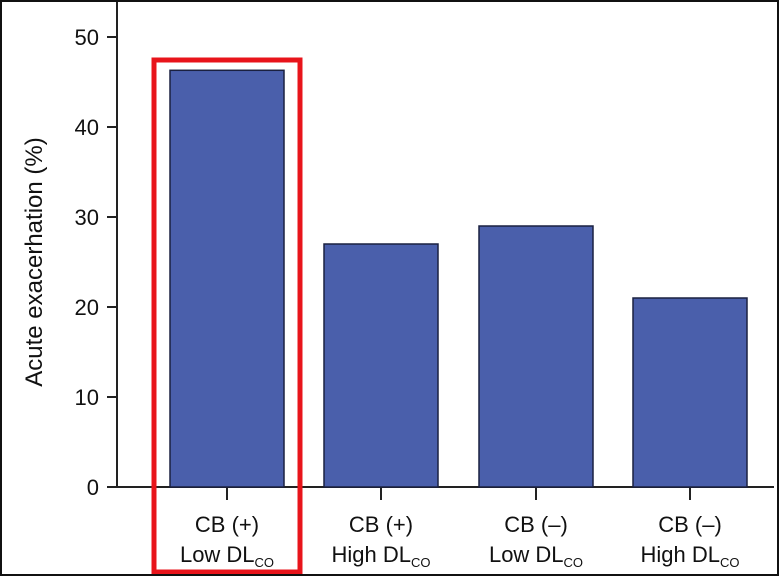 This screenshot has width=779, height=579. Describe the element at coordinates (93, 487) in the screenshot. I see `y-tick-label: 0` at that location.